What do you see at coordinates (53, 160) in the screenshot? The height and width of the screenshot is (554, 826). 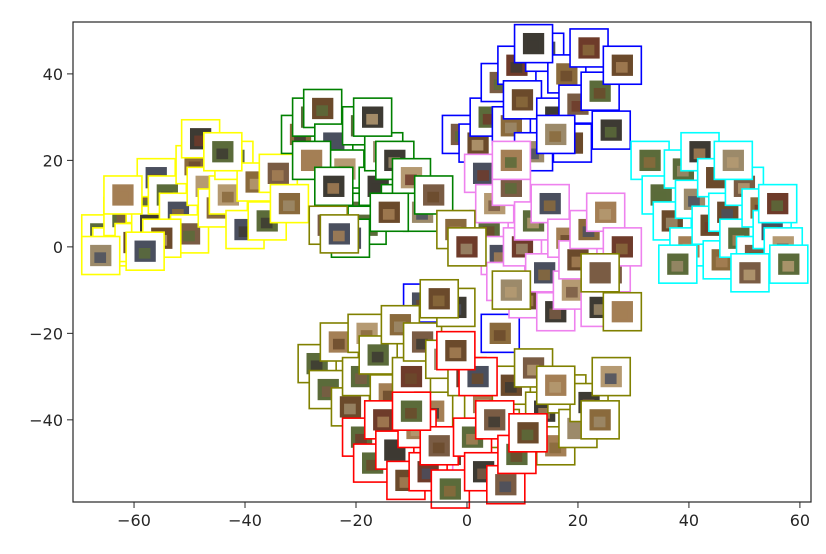 I see `y-tick-label: 20` at bounding box center [53, 160].